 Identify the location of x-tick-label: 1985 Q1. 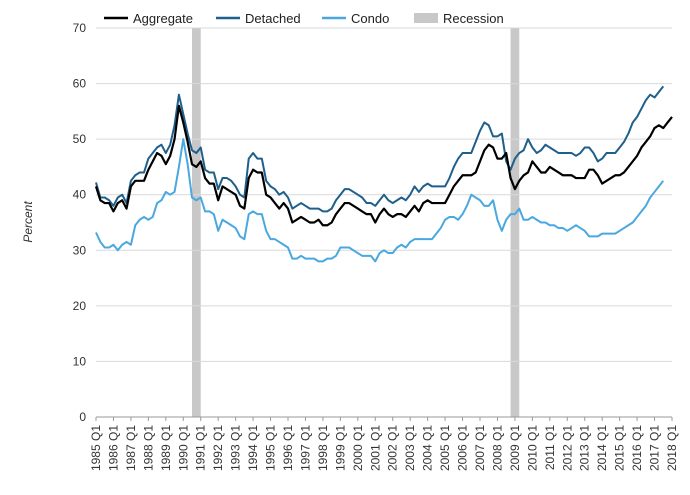
(96, 448).